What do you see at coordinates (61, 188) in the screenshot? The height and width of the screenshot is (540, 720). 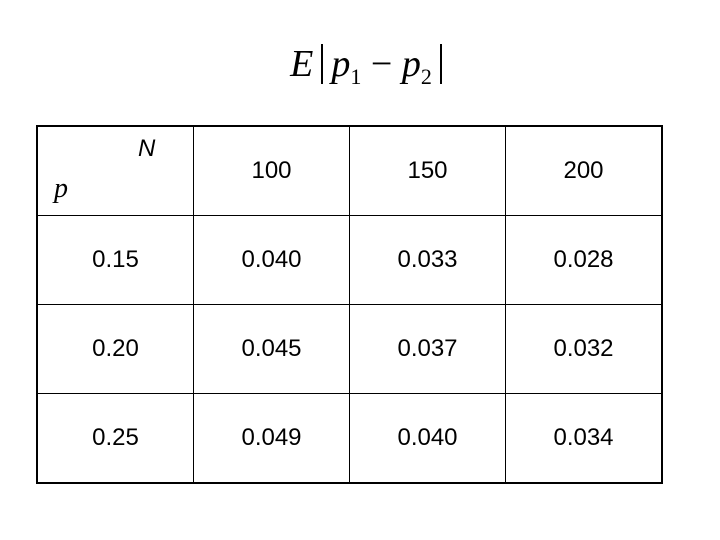 I see `row-label: p` at bounding box center [61, 188].